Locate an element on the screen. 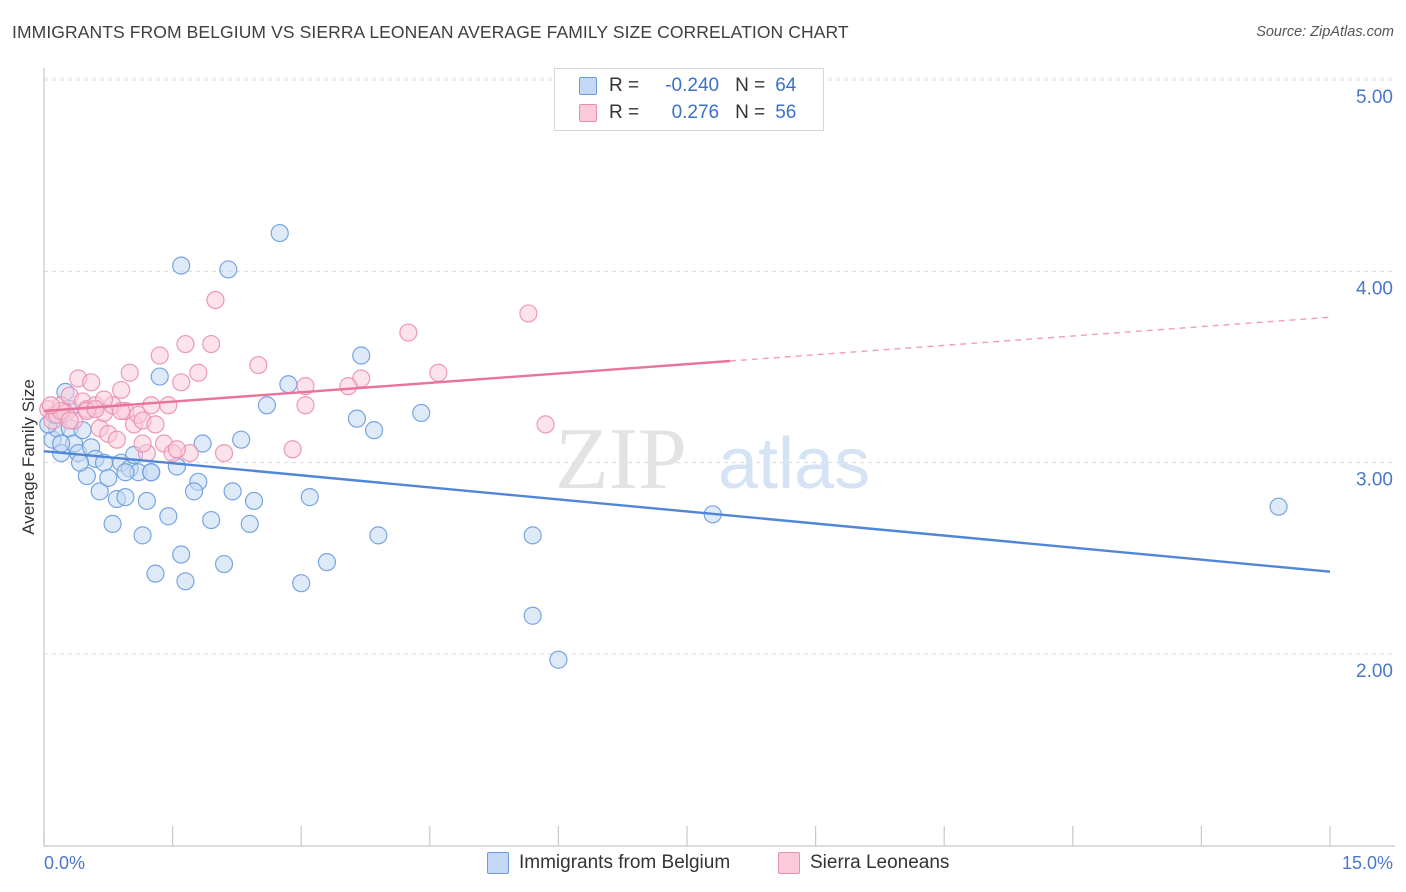  legend-n-label: N = is located at coordinates (750, 112).